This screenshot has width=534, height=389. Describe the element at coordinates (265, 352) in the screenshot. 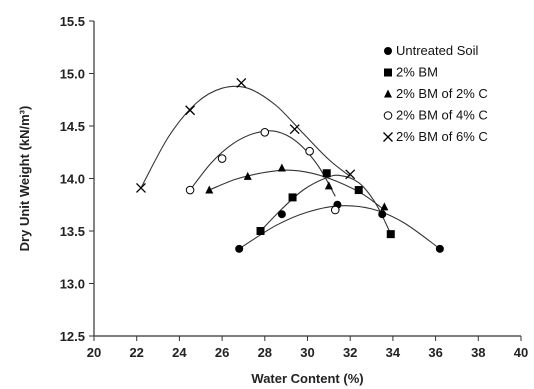

I see `x-tick-label: 28` at that location.